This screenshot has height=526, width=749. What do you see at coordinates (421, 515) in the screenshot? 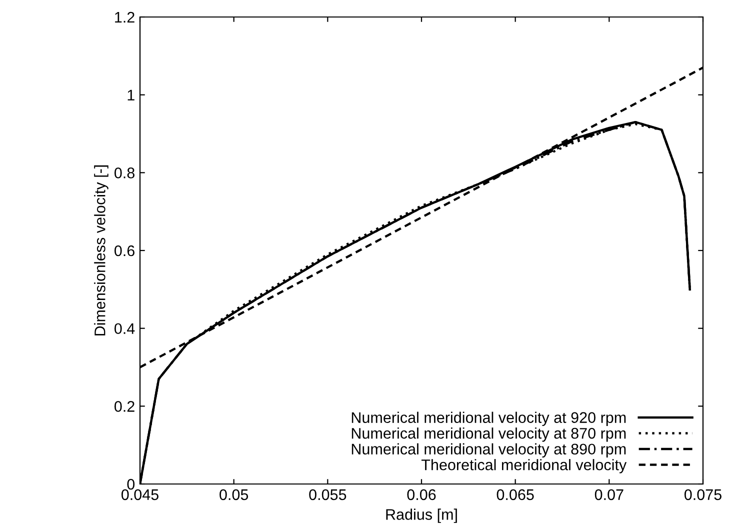
I see `x-axis-title: Radius [m]` at bounding box center [421, 515].